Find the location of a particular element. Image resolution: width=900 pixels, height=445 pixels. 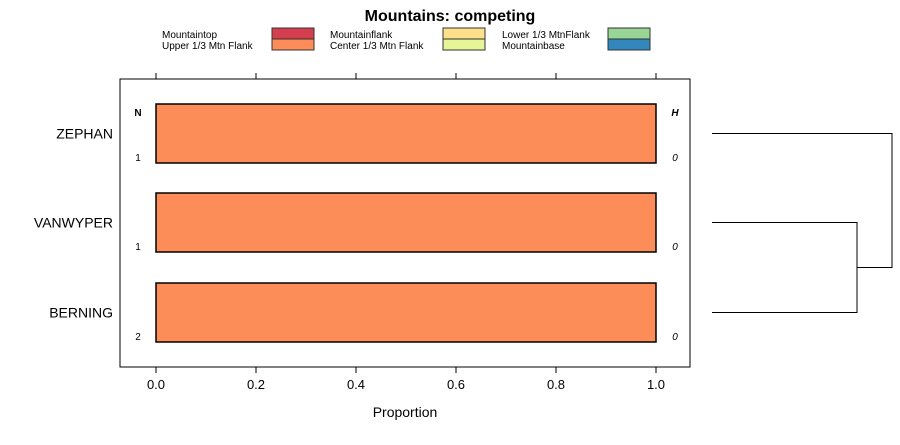

legend-label: Center 1/3 Mtn Flank is located at coordinates (377, 46).